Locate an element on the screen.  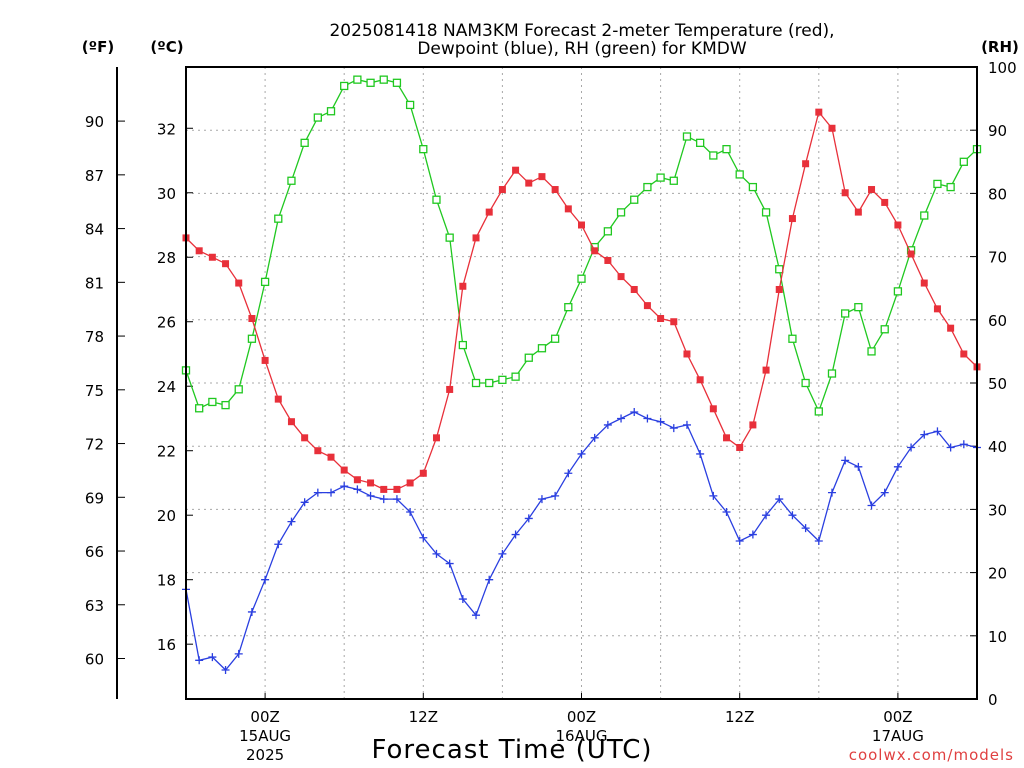
rh-tick-label: 0 is located at coordinates (993, 700).